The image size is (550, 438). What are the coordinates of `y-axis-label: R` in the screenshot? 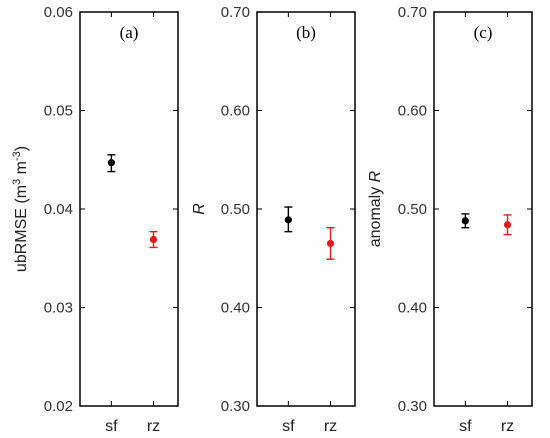 It's located at (199, 209).